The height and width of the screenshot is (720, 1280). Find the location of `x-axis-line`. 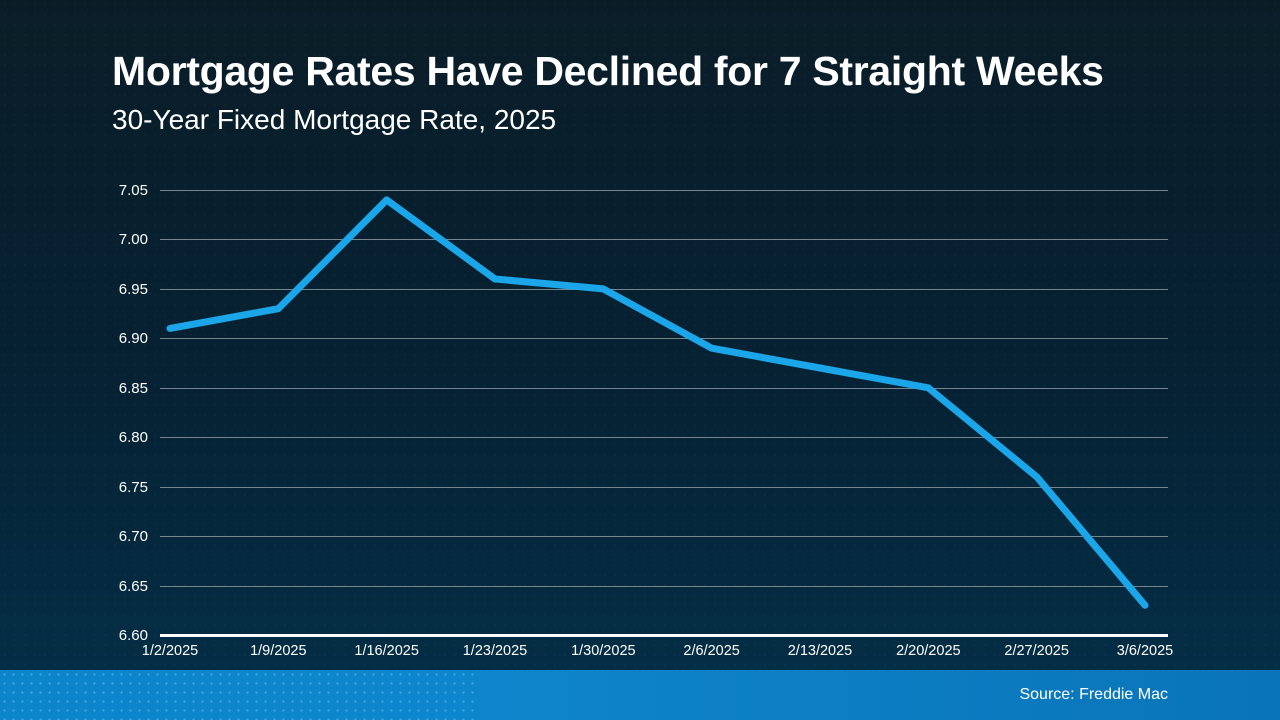

x-axis-line is located at coordinates (664, 635).